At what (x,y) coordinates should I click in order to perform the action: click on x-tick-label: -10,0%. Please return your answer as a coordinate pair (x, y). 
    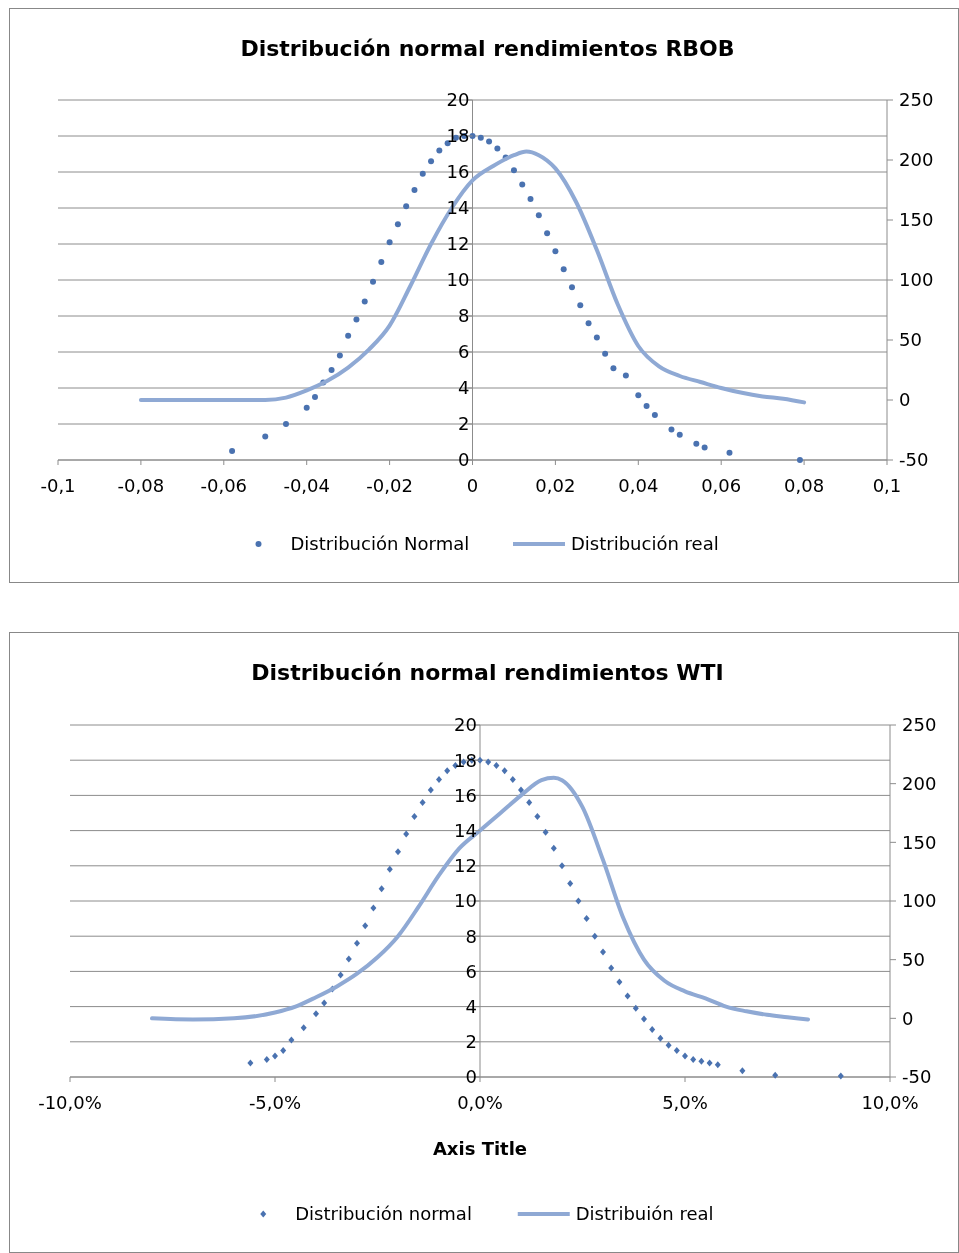
    Looking at the image, I should click on (70, 1102).